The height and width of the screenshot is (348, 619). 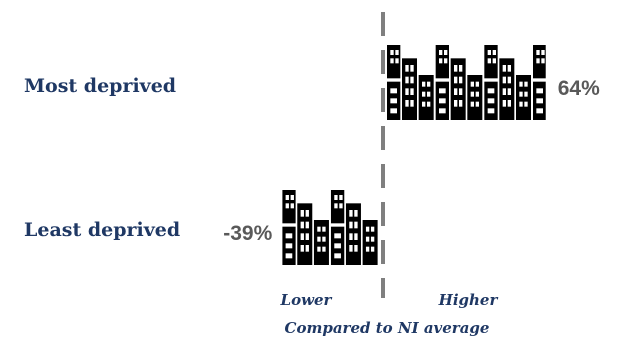 What do you see at coordinates (306, 300) in the screenshot?
I see `axis-lower-label: Lower` at bounding box center [306, 300].